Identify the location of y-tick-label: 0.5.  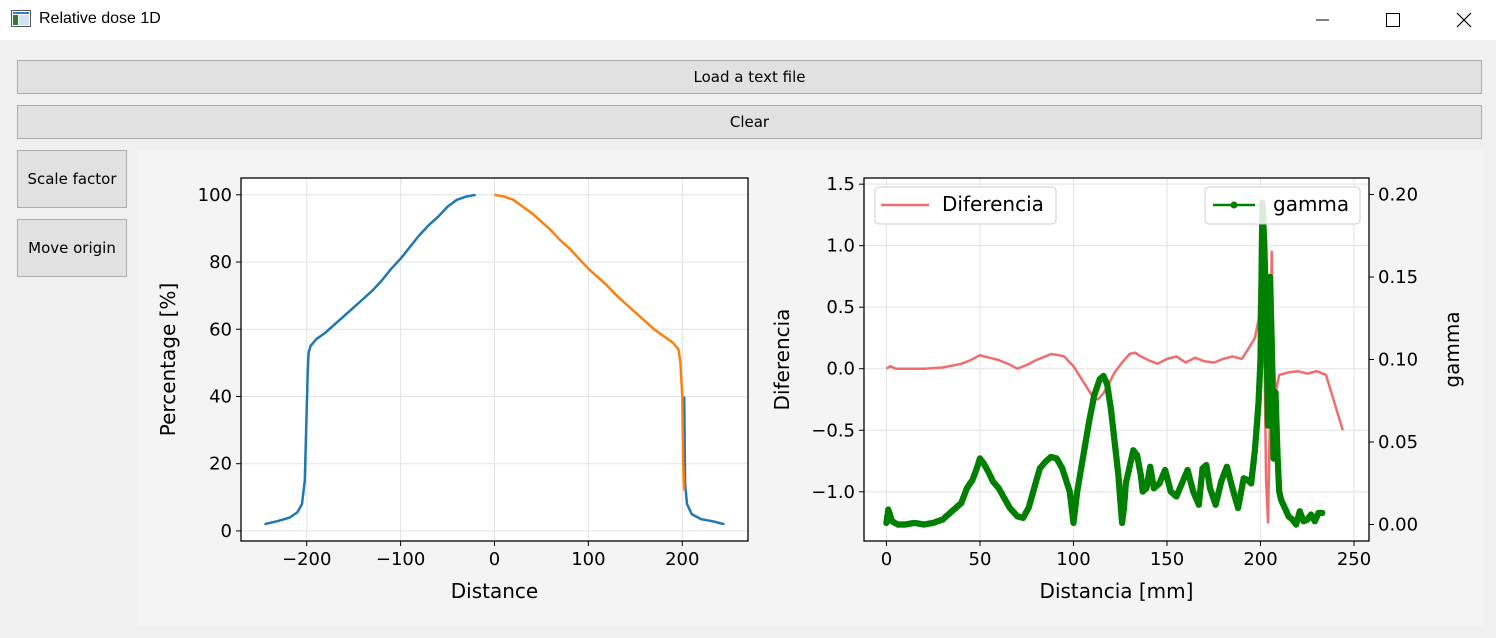
(840, 307).